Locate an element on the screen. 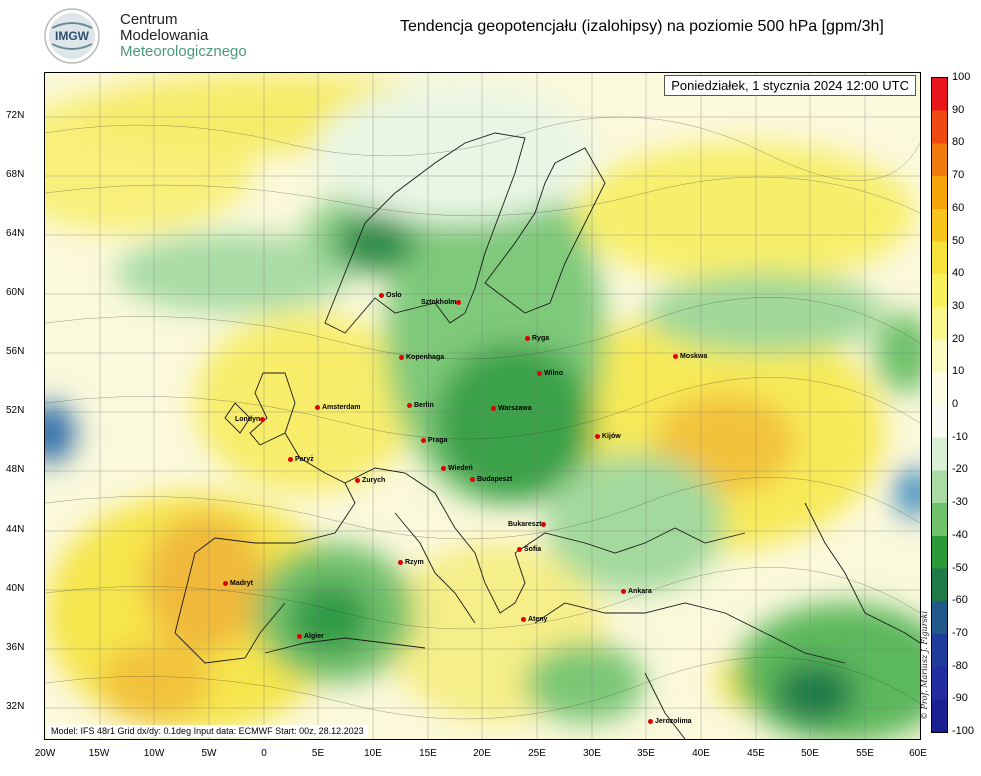 This screenshot has height=776, width=981. lat-label: 40N is located at coordinates (15, 588).